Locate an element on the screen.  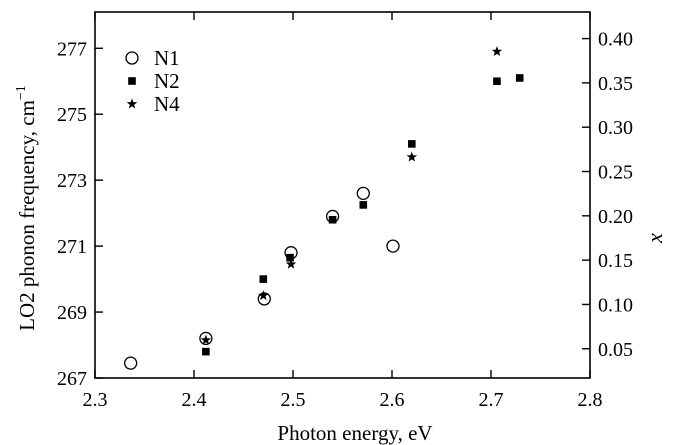
legend-marker-n4 is located at coordinates (132, 103).